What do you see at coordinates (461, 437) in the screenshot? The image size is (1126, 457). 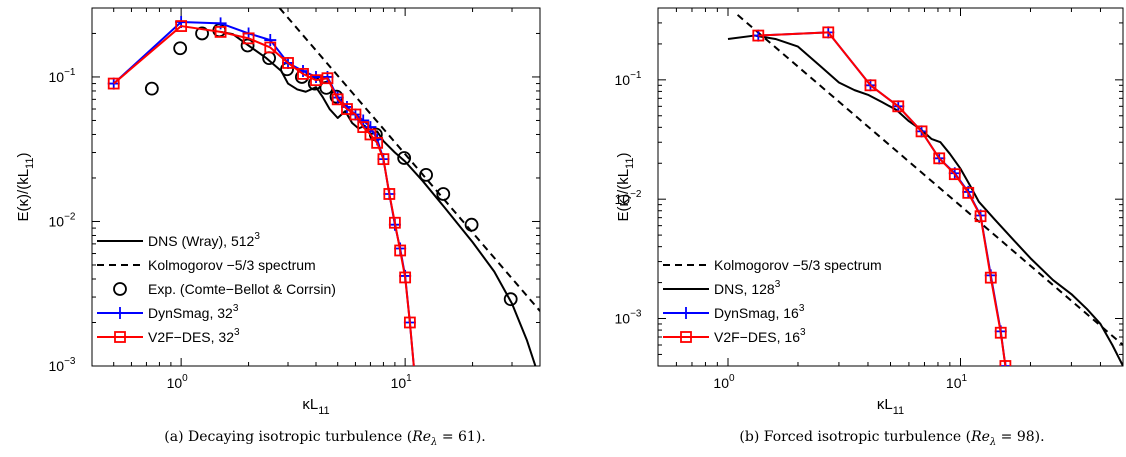 I see `caption-suffix: = 61).` at bounding box center [461, 437].